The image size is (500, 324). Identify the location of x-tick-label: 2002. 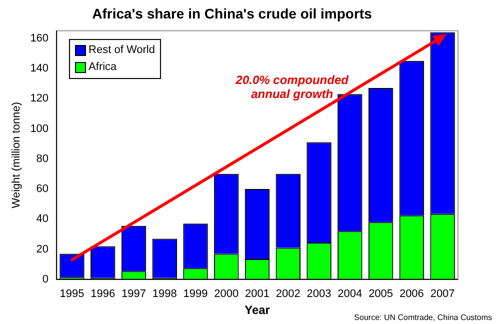
(288, 294).